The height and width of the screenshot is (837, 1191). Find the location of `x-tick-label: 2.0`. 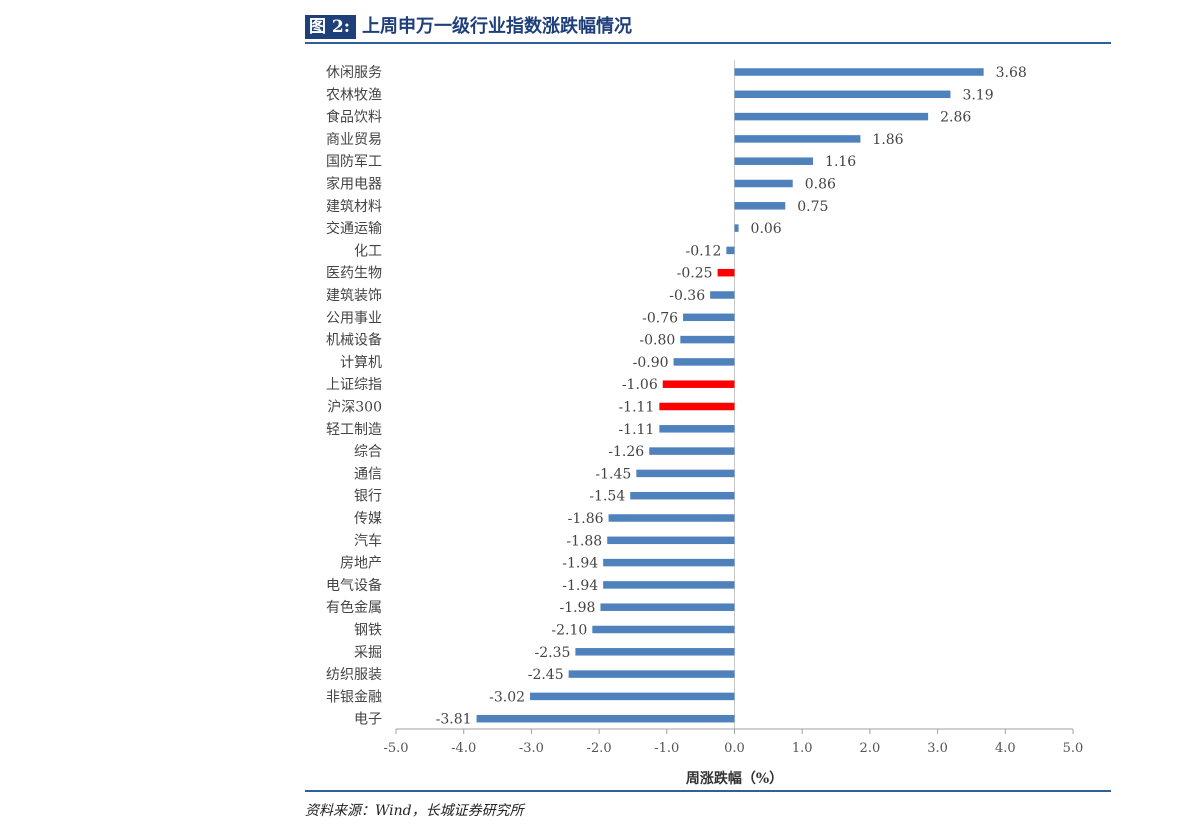

x-tick-label: 2.0 is located at coordinates (870, 748).